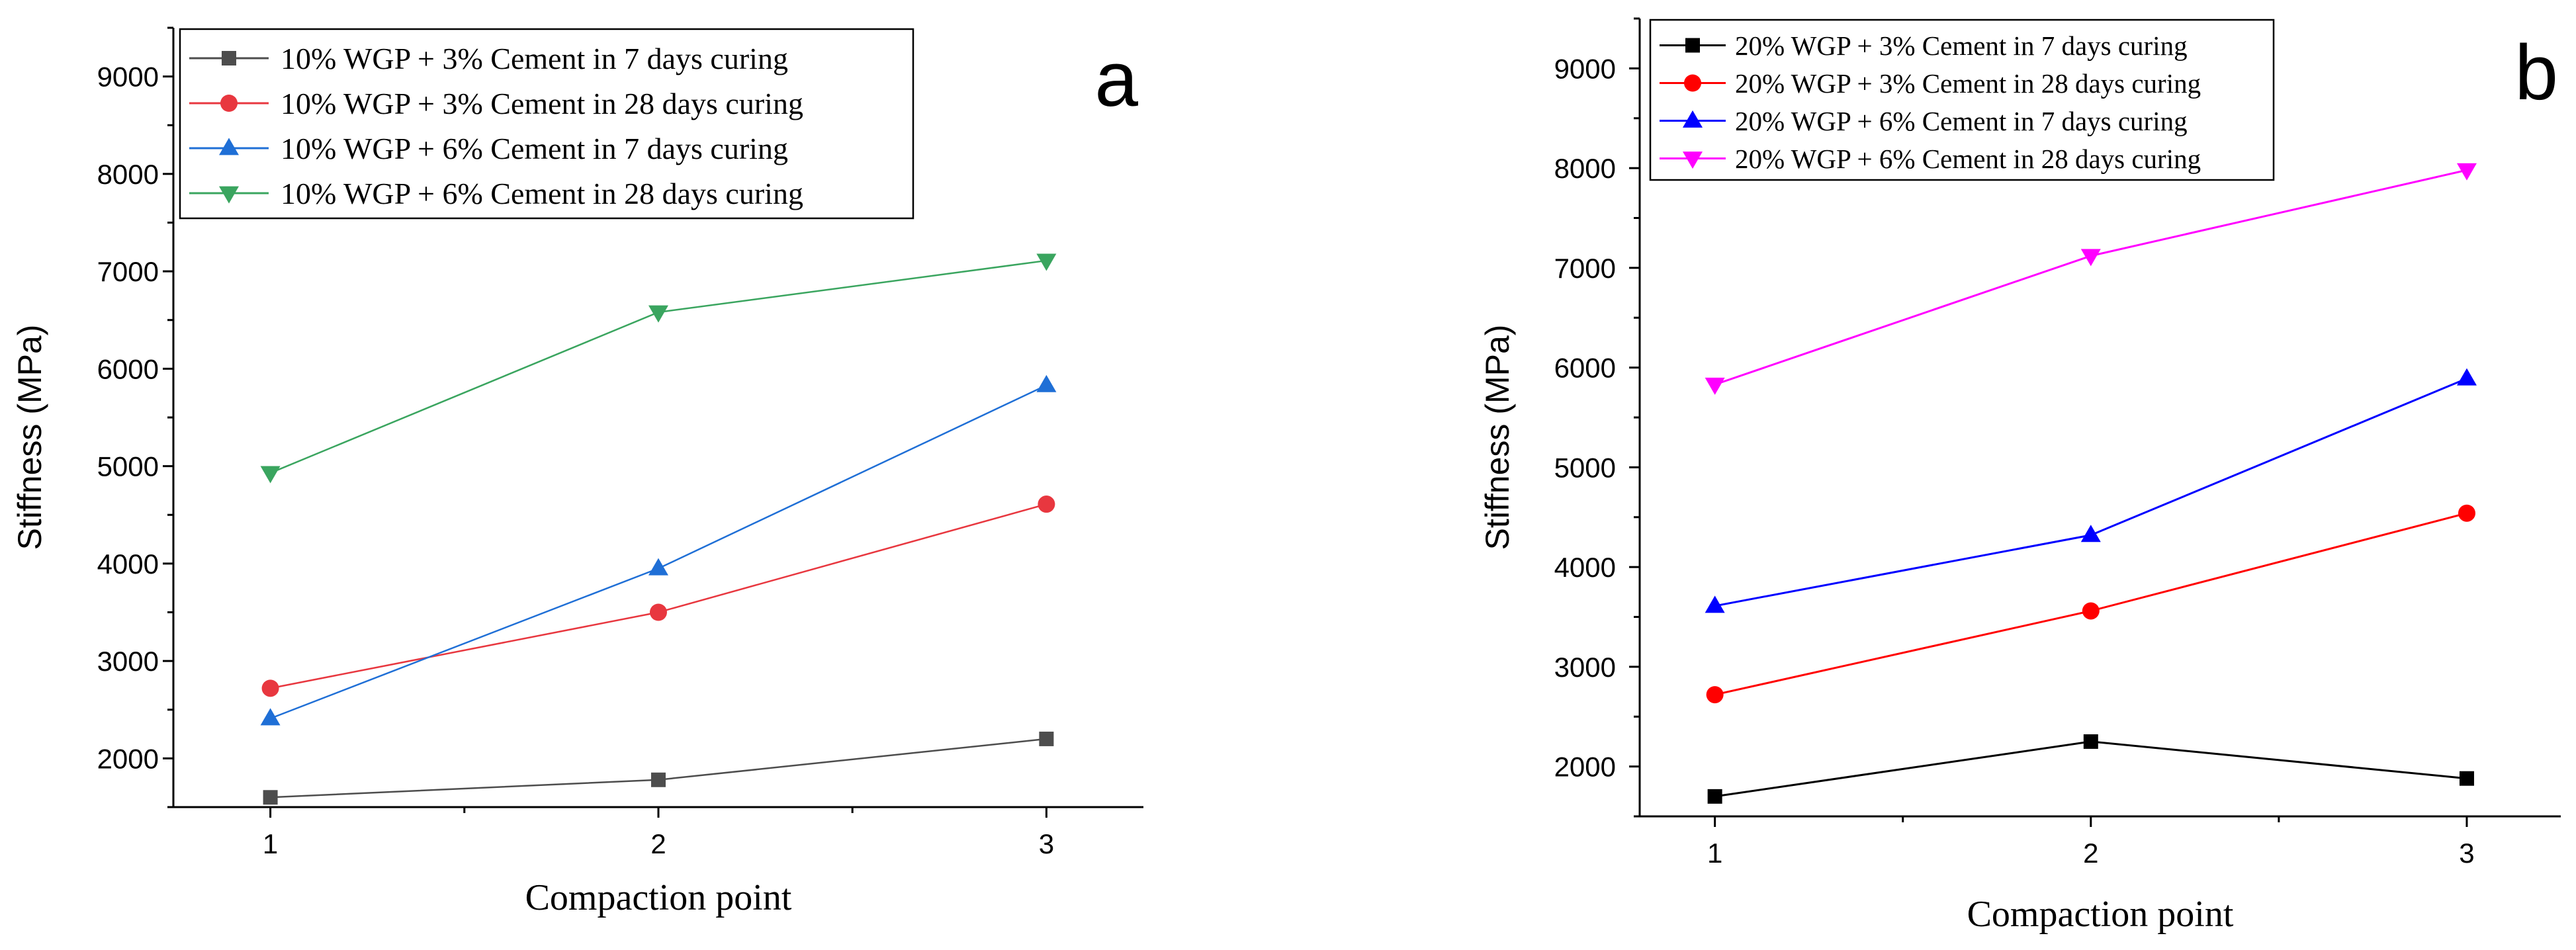 This screenshot has height=950, width=2576. Describe the element at coordinates (534, 58) in the screenshot. I see `legend-entry: 10% WGP + 3% Cement in 7 days curing` at that location.